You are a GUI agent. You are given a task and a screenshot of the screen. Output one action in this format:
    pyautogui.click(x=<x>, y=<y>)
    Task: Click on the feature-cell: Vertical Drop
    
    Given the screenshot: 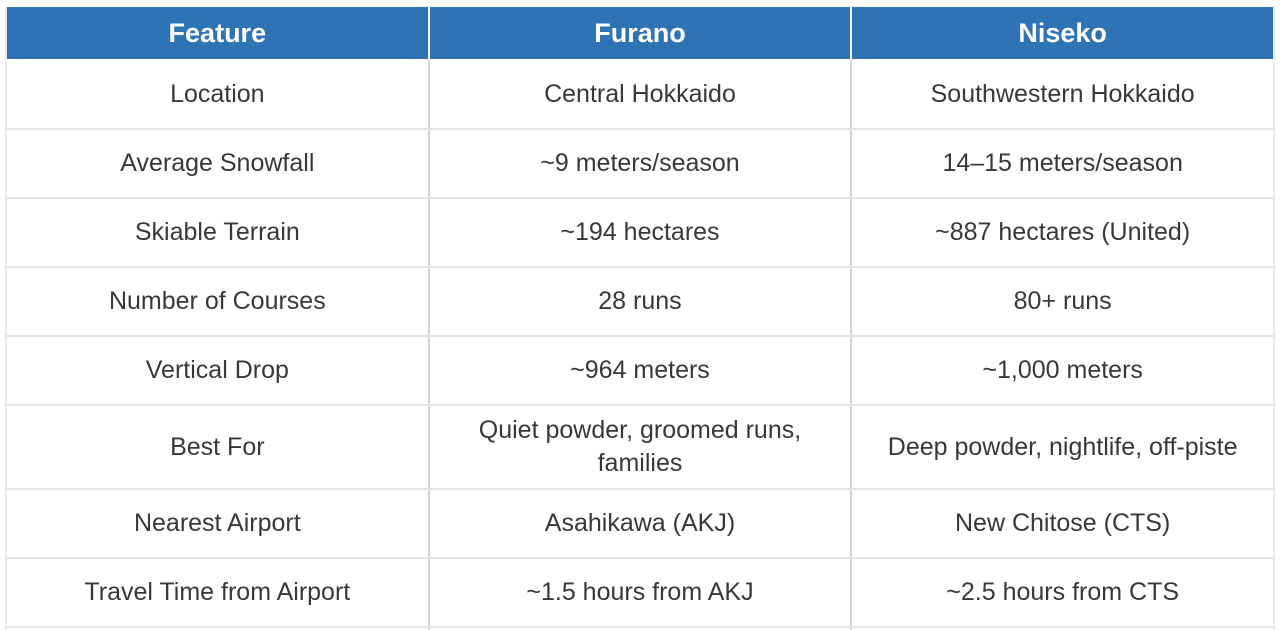 What is the action you would take?
    pyautogui.click(x=217, y=370)
    